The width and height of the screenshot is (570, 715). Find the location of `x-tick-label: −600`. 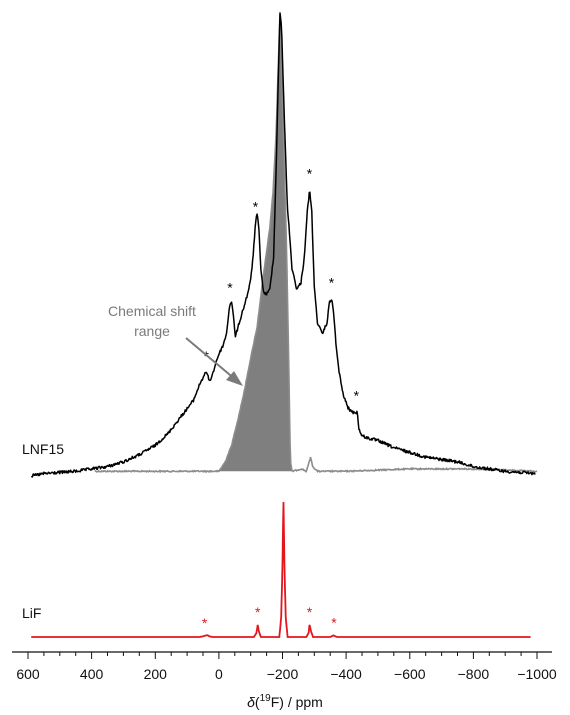

x-tick-label: −600 is located at coordinates (410, 674).